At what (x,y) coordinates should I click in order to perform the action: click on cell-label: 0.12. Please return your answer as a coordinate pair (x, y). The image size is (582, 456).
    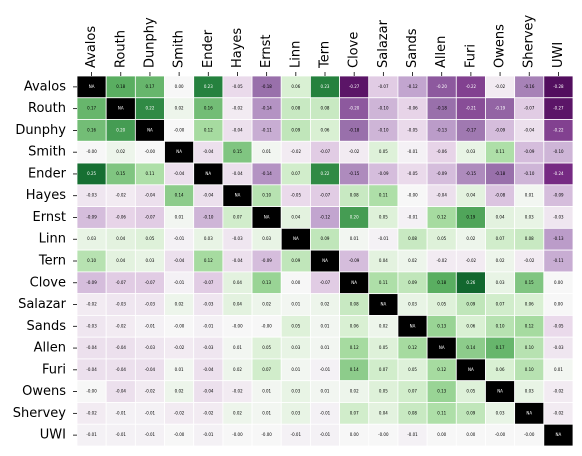
    Looking at the image, I should click on (529, 325).